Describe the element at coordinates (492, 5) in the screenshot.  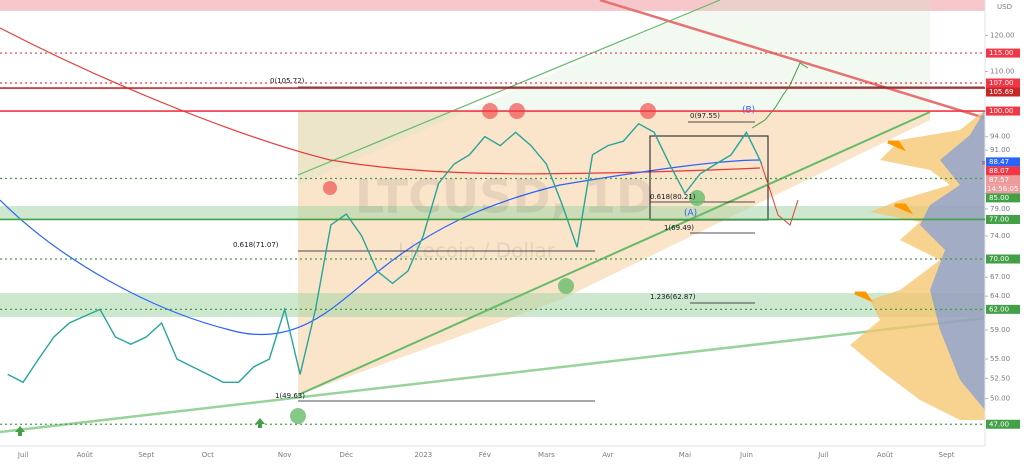
I see `top-zone` at that location.